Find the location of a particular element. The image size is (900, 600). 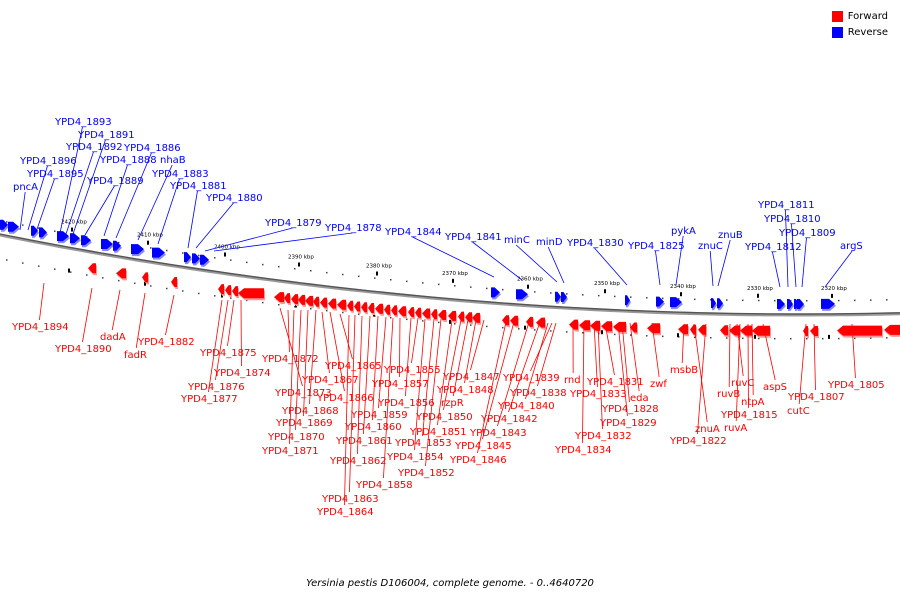

reverse-gene-label: YPD4_1883 is located at coordinates (180, 174).